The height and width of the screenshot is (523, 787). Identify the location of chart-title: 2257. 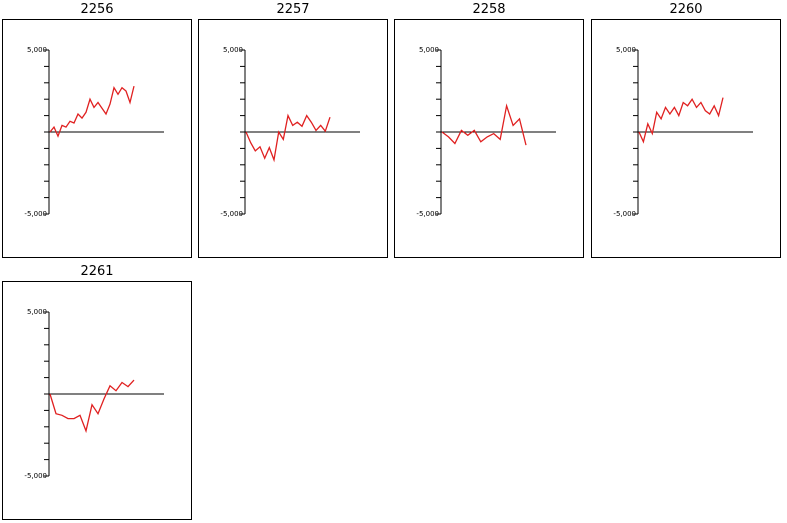
(293, 9).